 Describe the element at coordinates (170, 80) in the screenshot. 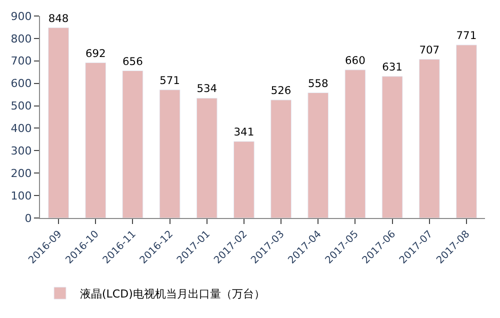

I see `data-label: 571` at that location.